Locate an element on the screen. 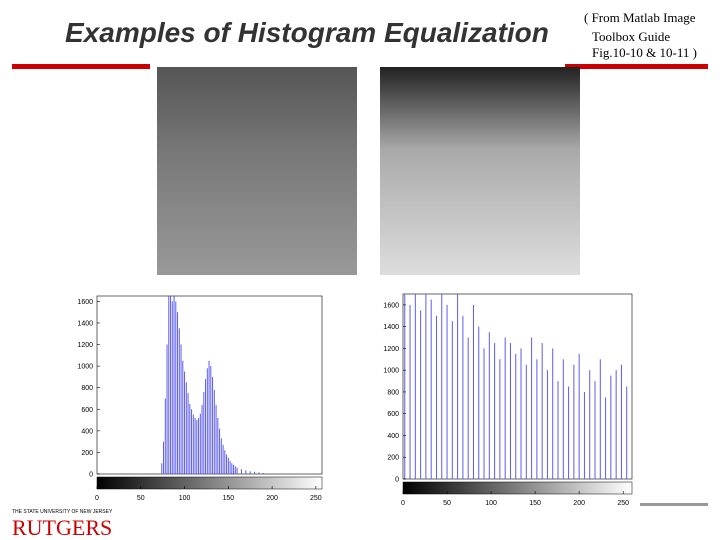 This screenshot has height=540, width=720. footer-bar is located at coordinates (674, 504).